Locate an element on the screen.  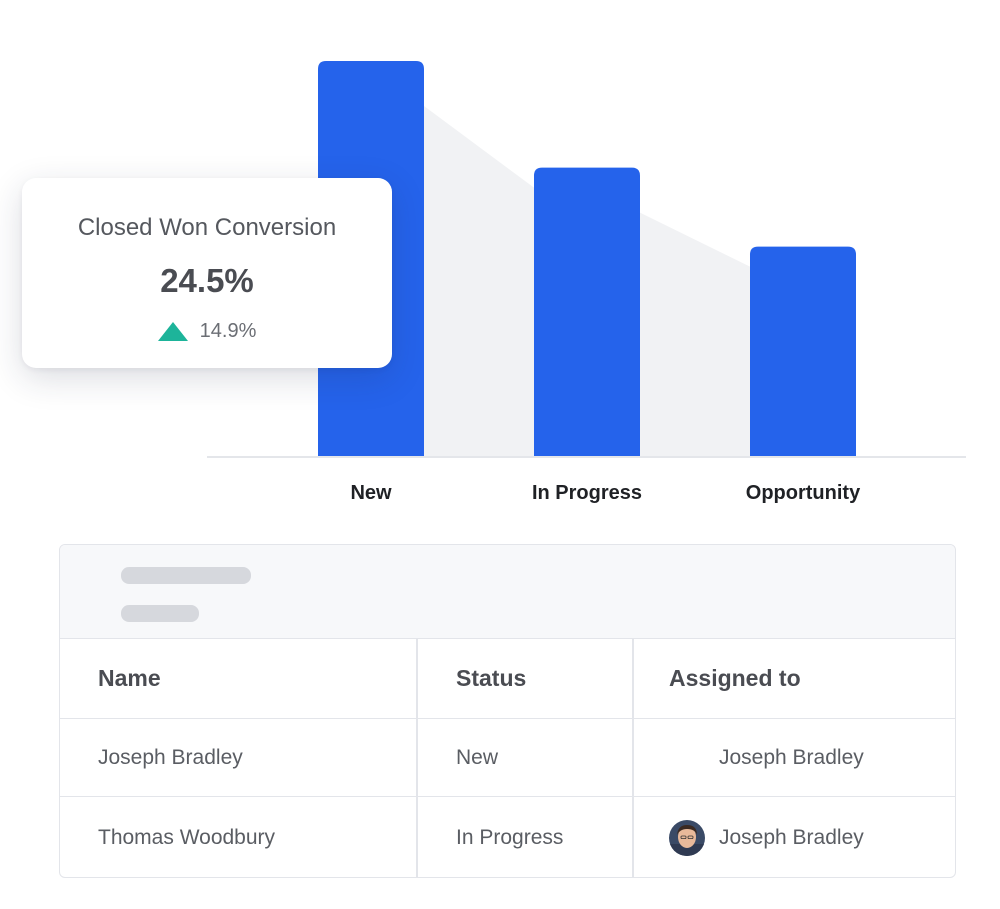
kpi-delta: 14.9% is located at coordinates (207, 331).